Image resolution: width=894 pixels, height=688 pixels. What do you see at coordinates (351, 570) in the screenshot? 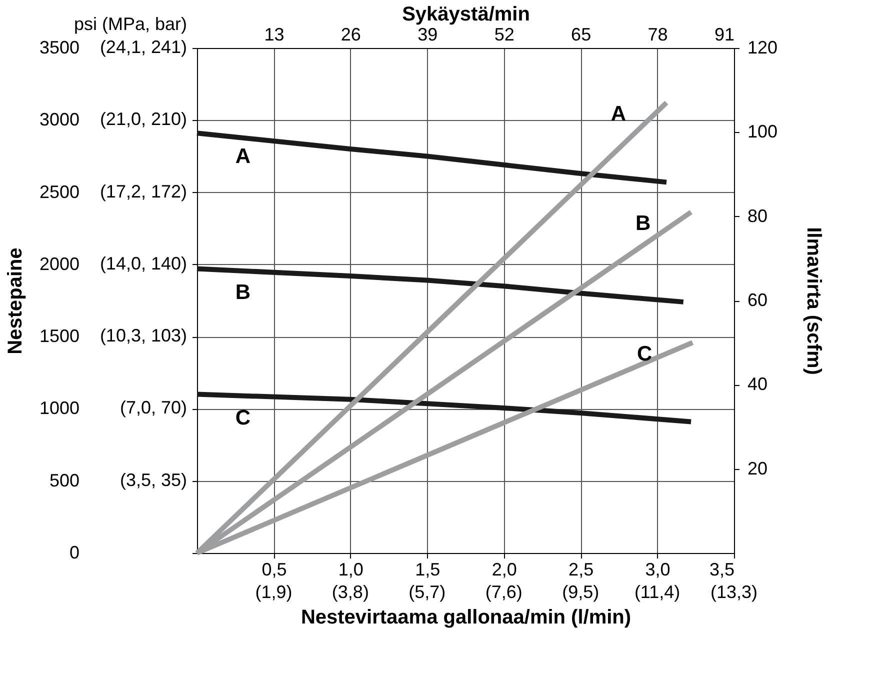
I see `x-tick-label: 1,0` at bounding box center [351, 570].